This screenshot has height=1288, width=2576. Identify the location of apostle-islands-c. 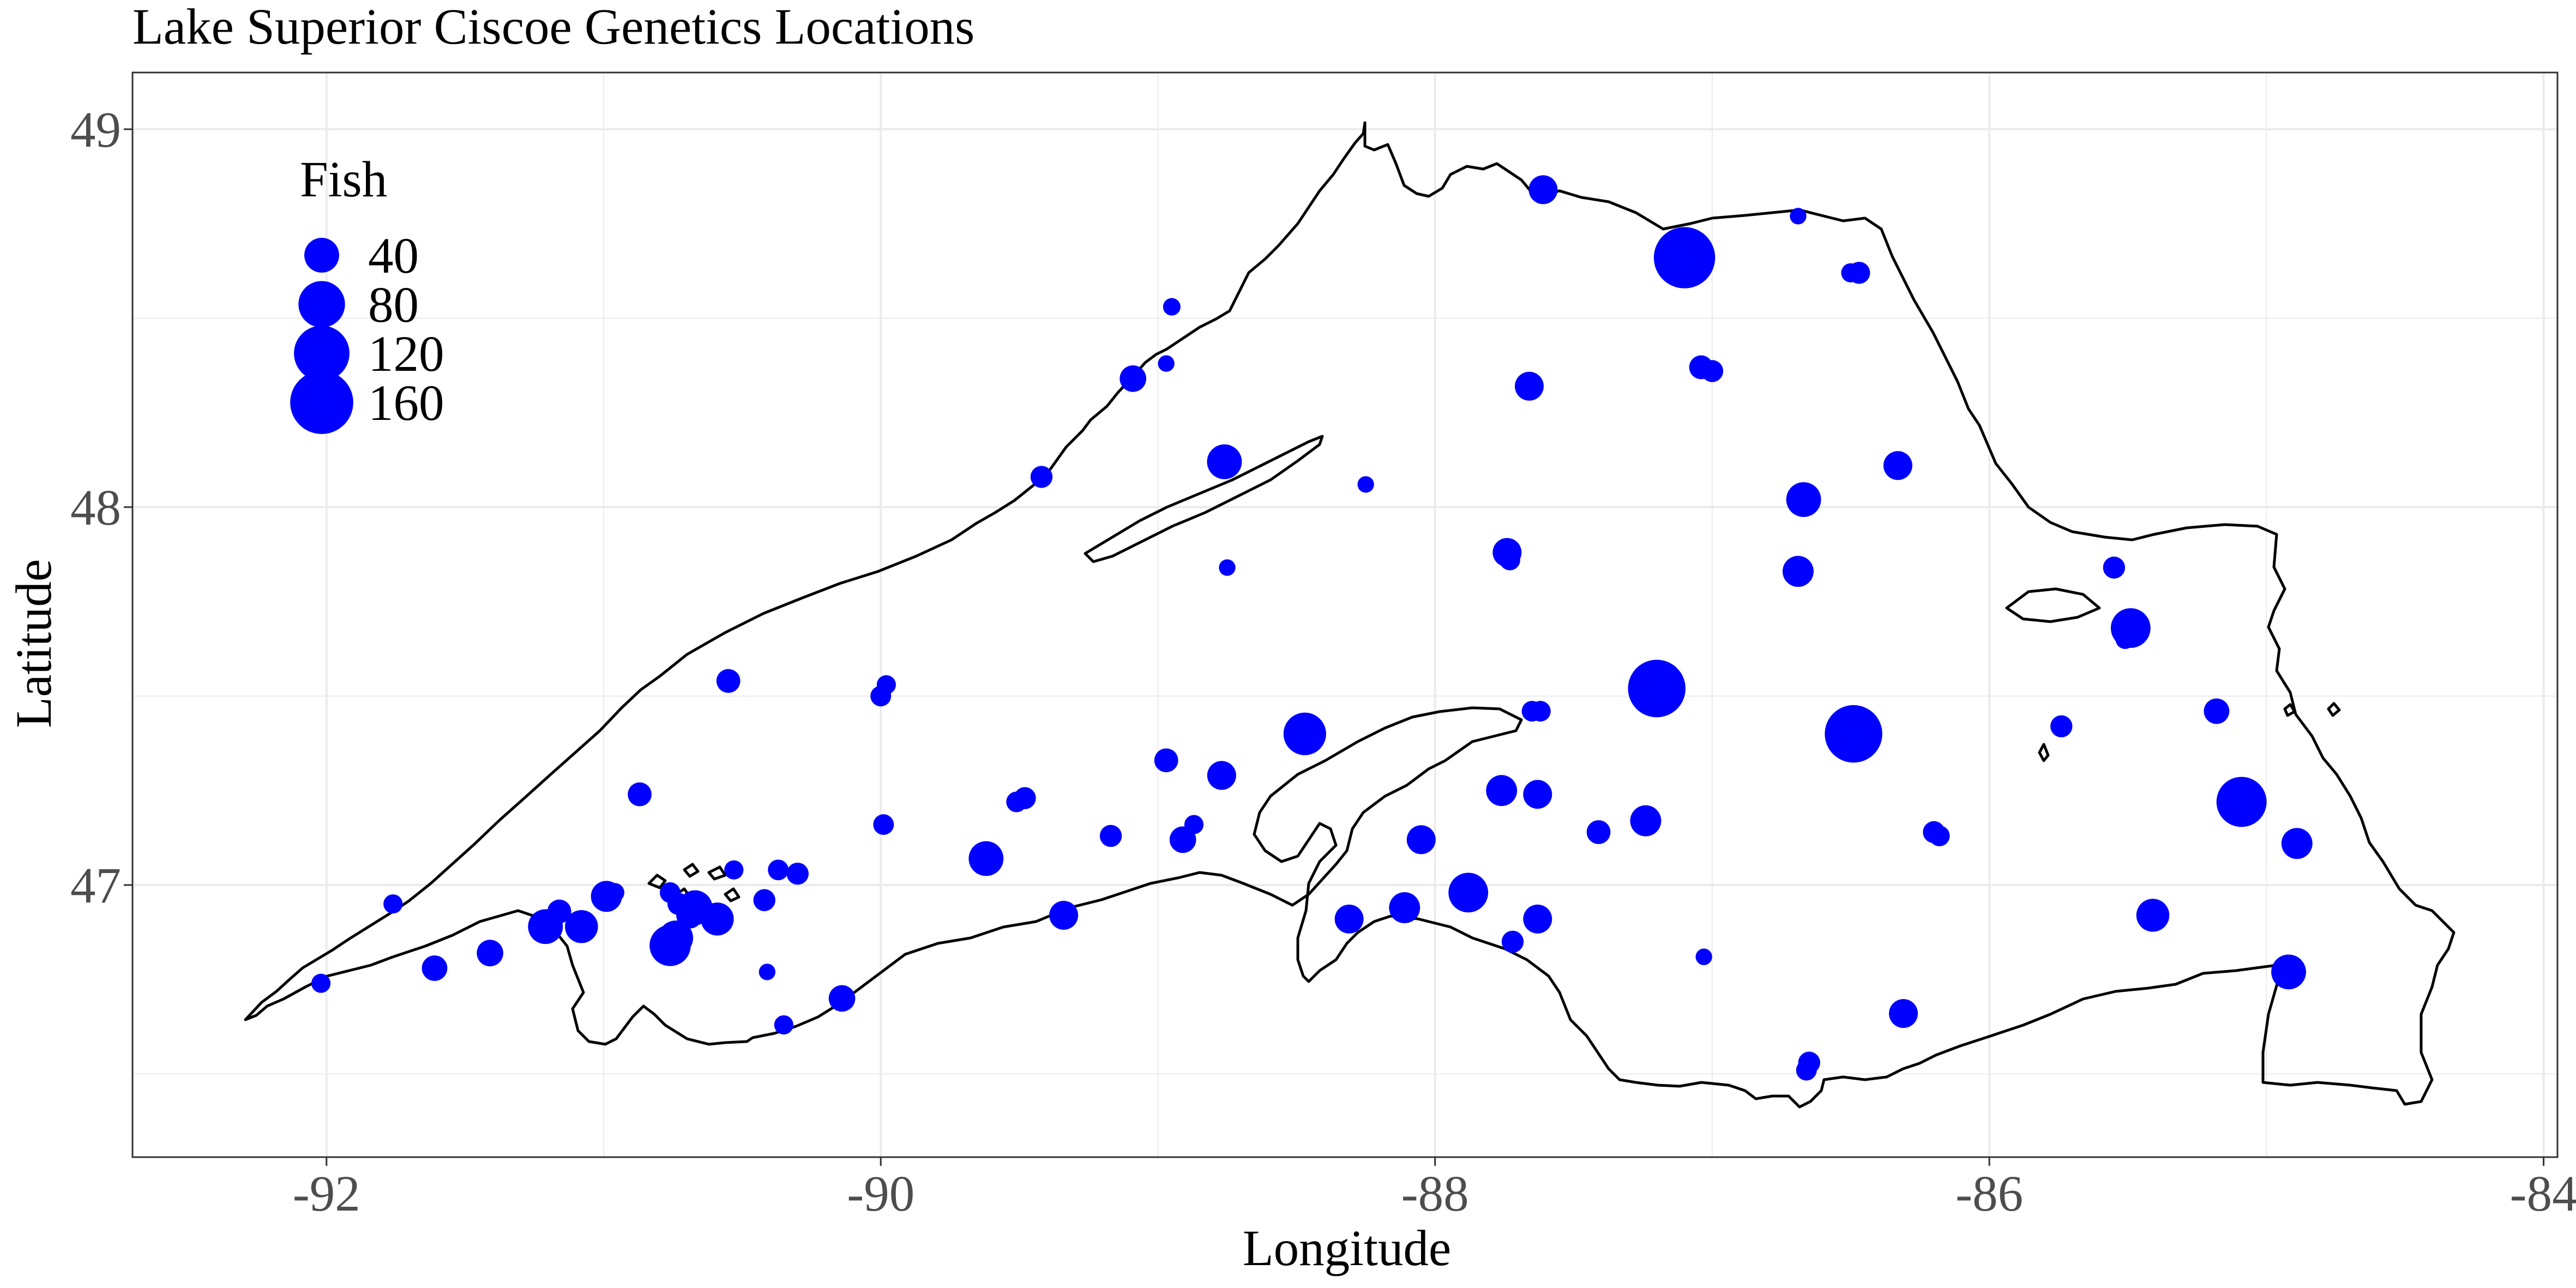
(717, 873).